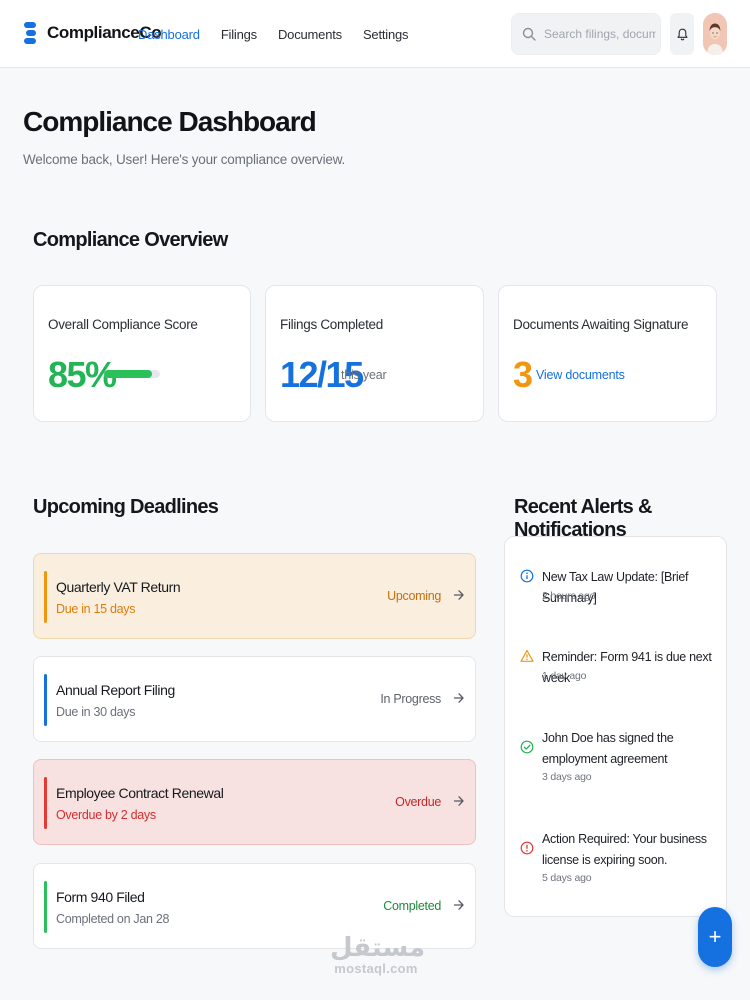 Image resolution: width=750 pixels, height=1000 pixels. I want to click on add-button: +, so click(715, 937).